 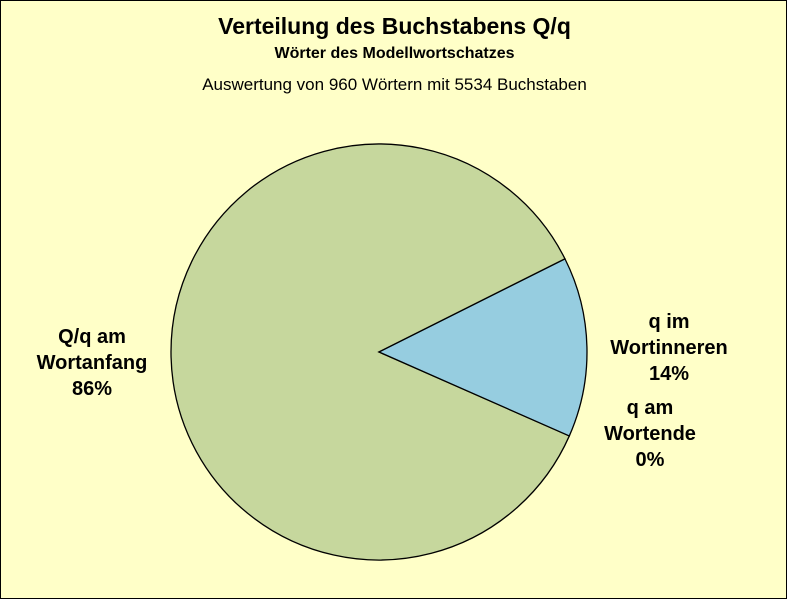 I want to click on slice-label-wortanfang: Q/q am Wortanfang 86%, so click(x=92, y=363).